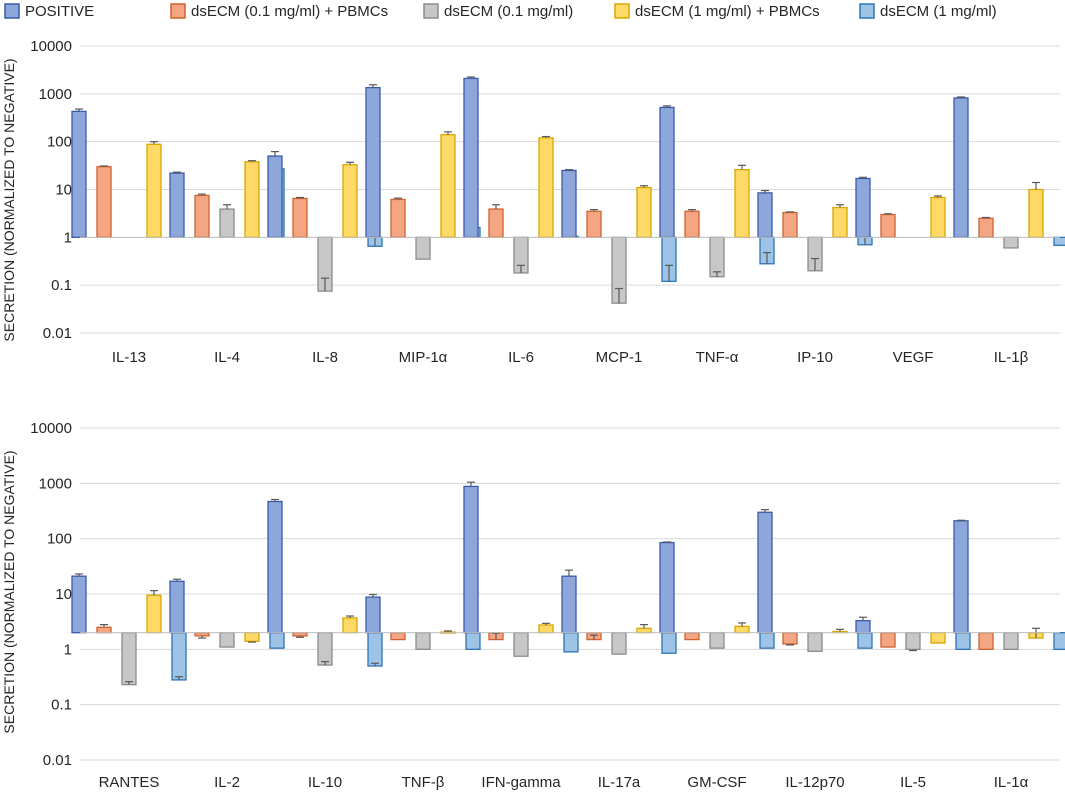 The image size is (1065, 793). What do you see at coordinates (790, 224) in the screenshot?
I see `bar-ip-10-dsecm-0-1-mg-ml-pbmcs` at bounding box center [790, 224].